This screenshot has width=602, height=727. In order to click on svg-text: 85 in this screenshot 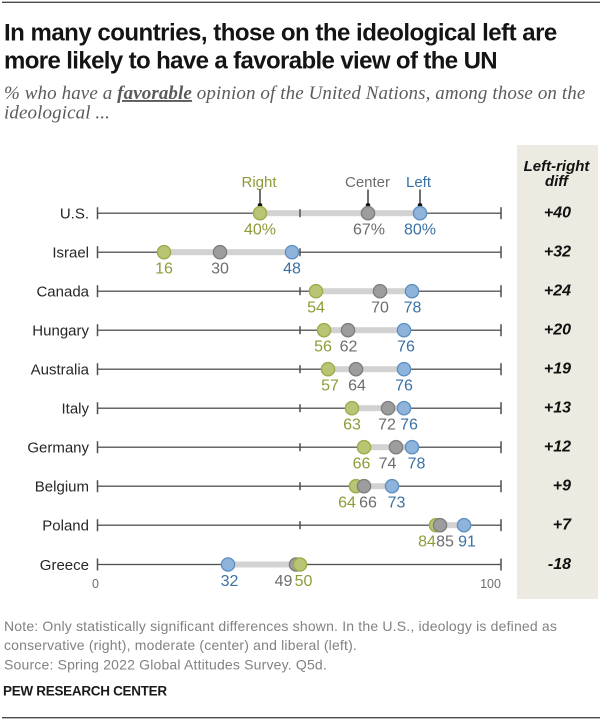, I will do `click(445, 542)`.